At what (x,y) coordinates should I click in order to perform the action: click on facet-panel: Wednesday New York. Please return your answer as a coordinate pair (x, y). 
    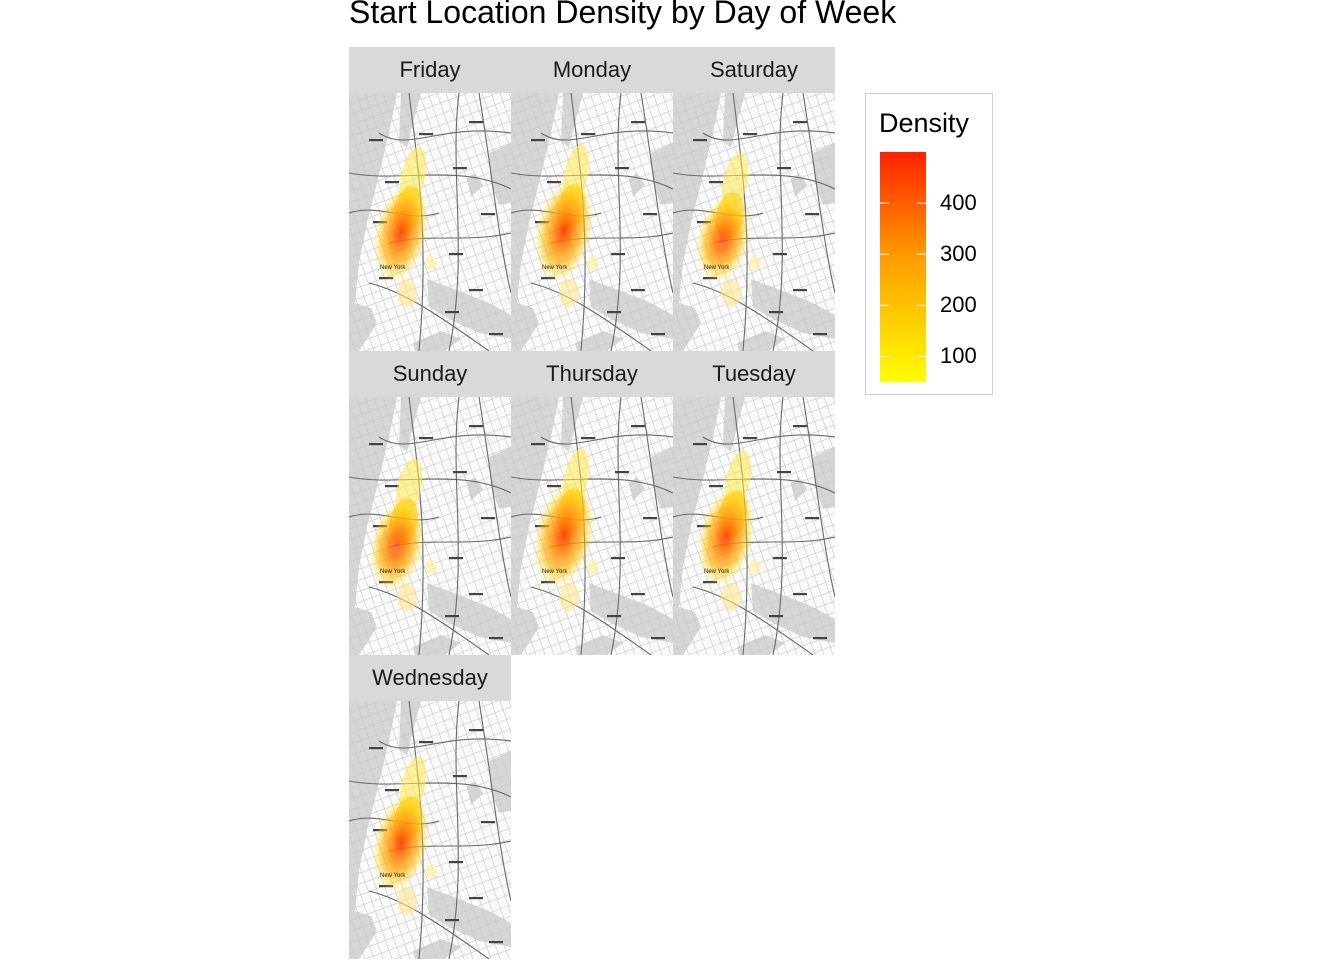
    Looking at the image, I should click on (430, 807).